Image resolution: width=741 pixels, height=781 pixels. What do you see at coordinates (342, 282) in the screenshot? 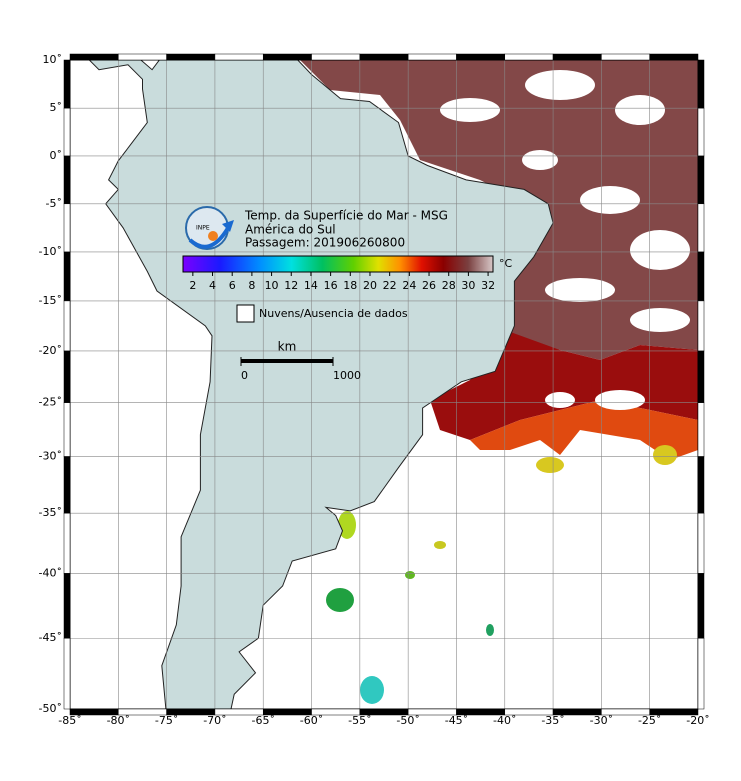
I see `colorbar-ticks: 2 4 6 8 10 12 14 16 18 20 22 24 26 28 30 32` at bounding box center [342, 282].